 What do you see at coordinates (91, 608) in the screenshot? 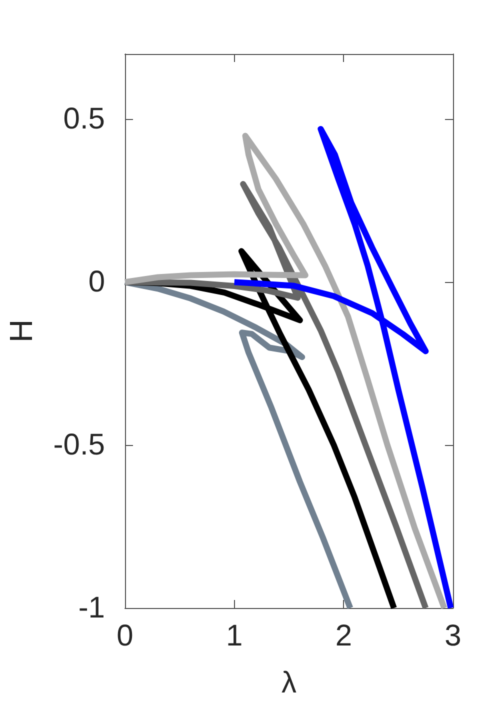
I see `y-tick-label: -1` at bounding box center [91, 608].